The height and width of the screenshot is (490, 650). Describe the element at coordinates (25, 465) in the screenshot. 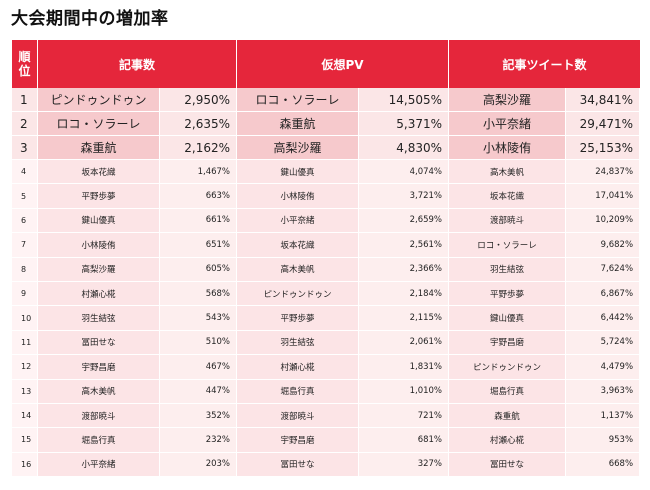

I see `rank-cell: 16` at that location.